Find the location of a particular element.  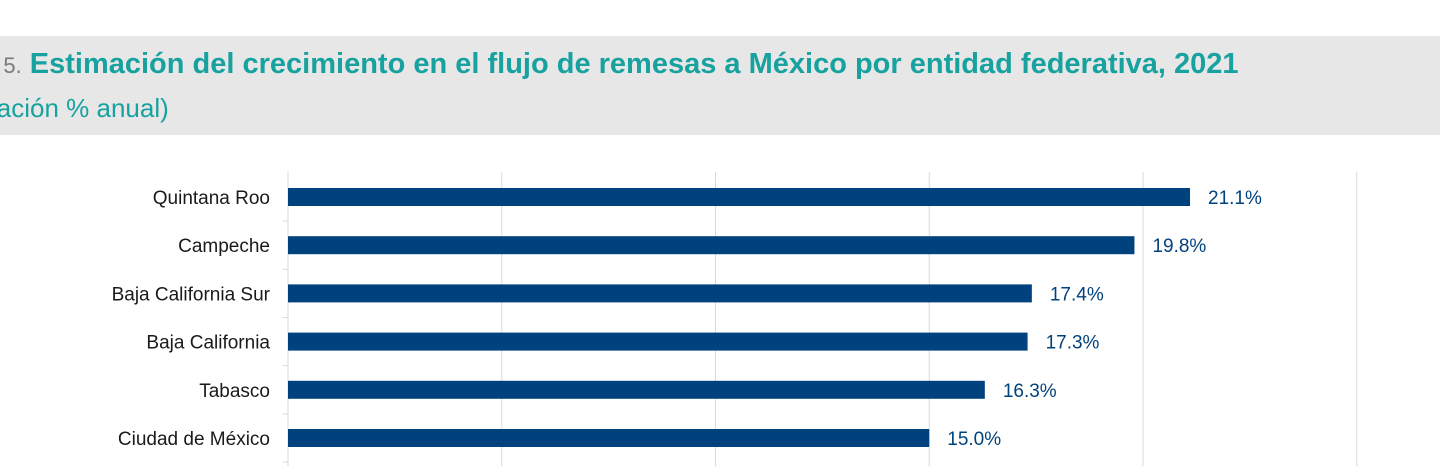

figure-number: ca 5. is located at coordinates (11, 65).